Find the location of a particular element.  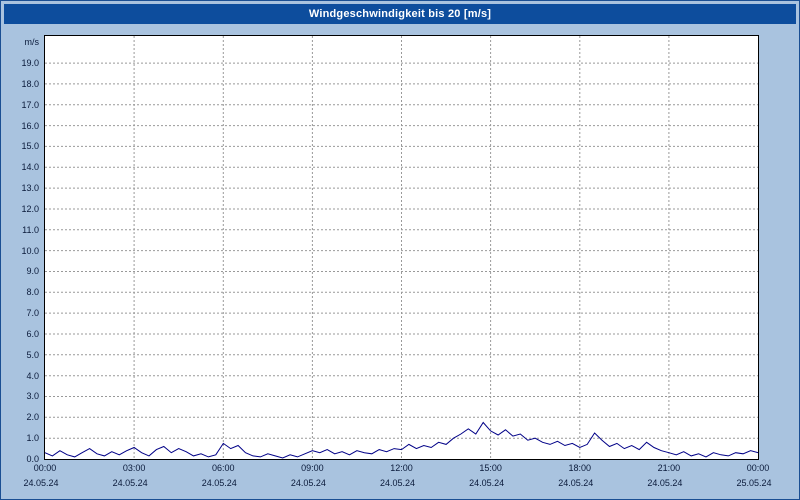

y-tick-label: 15.0 is located at coordinates (30, 146).